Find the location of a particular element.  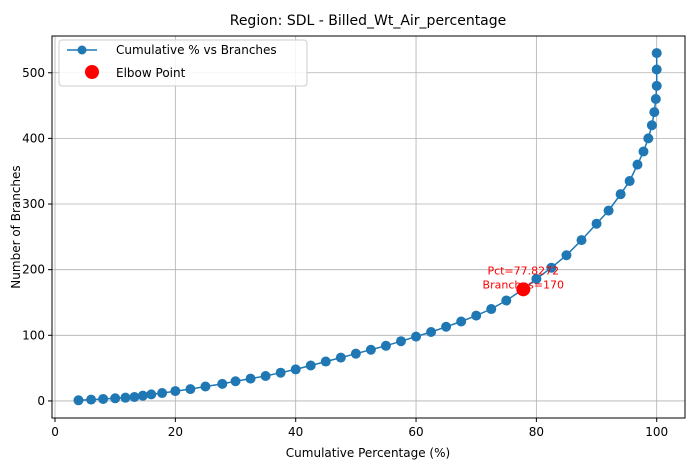

x-tick-label: 40 is located at coordinates (295, 432).